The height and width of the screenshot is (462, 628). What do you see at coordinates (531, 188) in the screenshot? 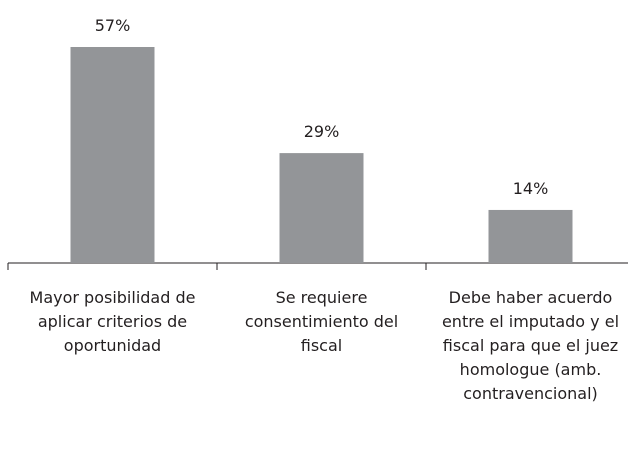
I see `value-label: 14%` at bounding box center [531, 188].